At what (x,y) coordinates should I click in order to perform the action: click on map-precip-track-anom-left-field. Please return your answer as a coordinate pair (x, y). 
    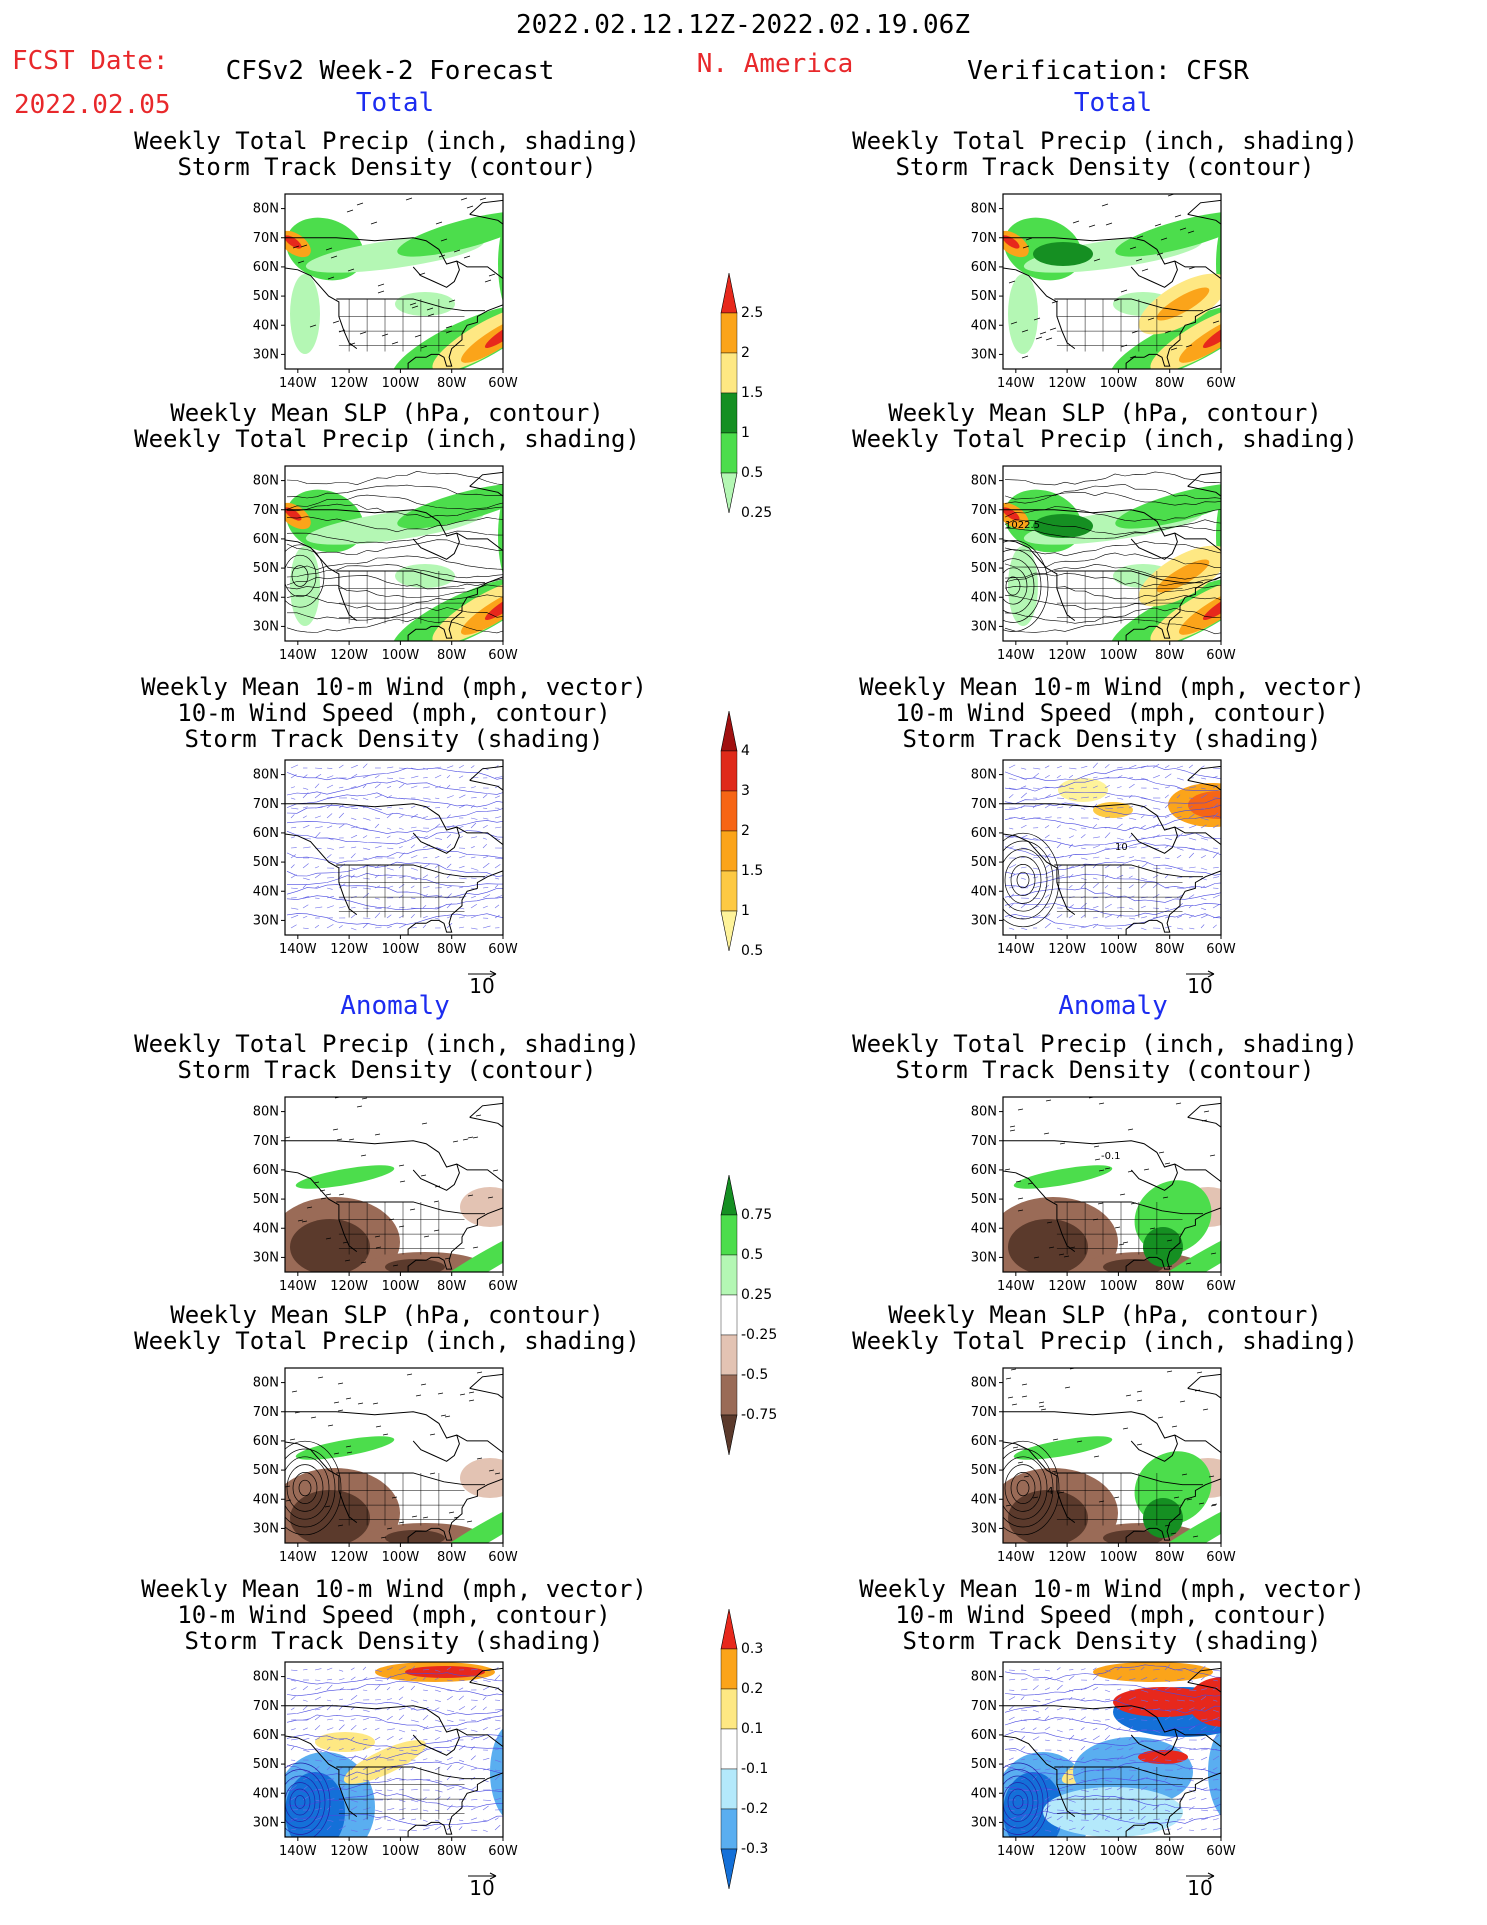
    Looking at the image, I should click on (394, 1184).